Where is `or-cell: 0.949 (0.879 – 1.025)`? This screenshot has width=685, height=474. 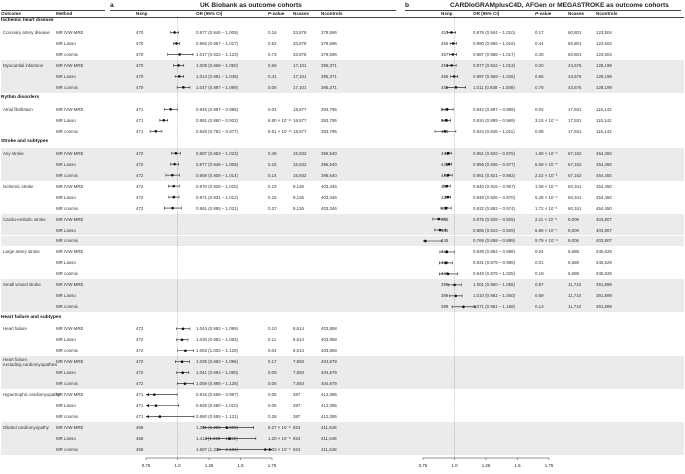
or-cell: 0.949 (0.879 – 1.025) is located at coordinates (494, 274).